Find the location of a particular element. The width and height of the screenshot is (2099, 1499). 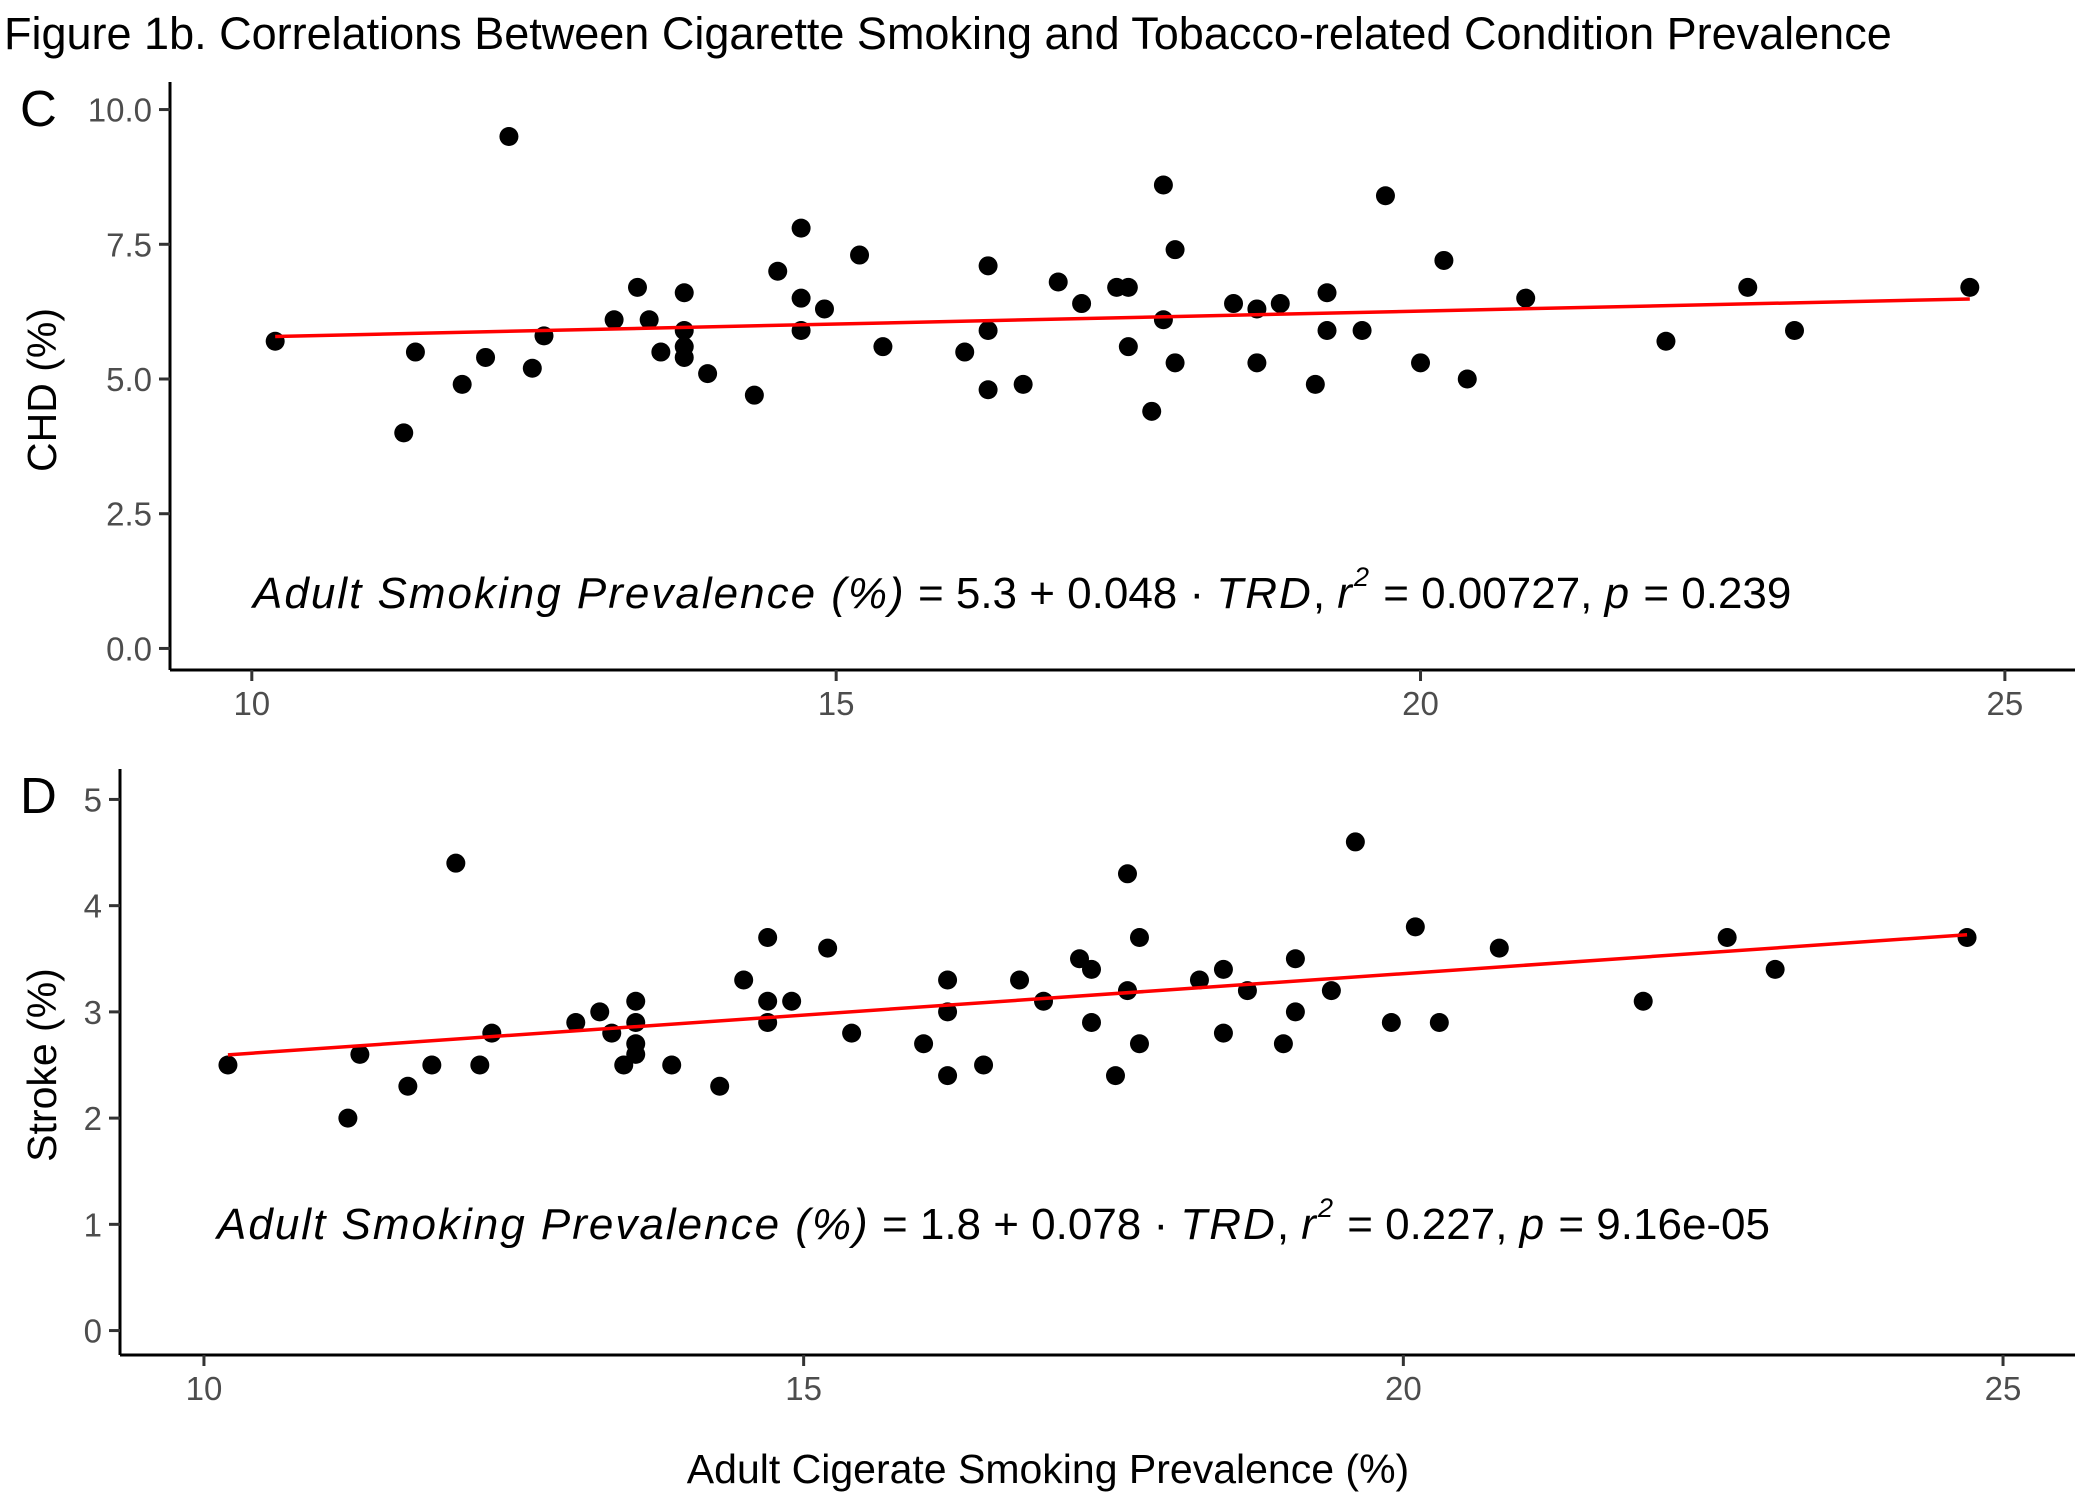

y-tick-label: 10.0 is located at coordinates (120, 110).